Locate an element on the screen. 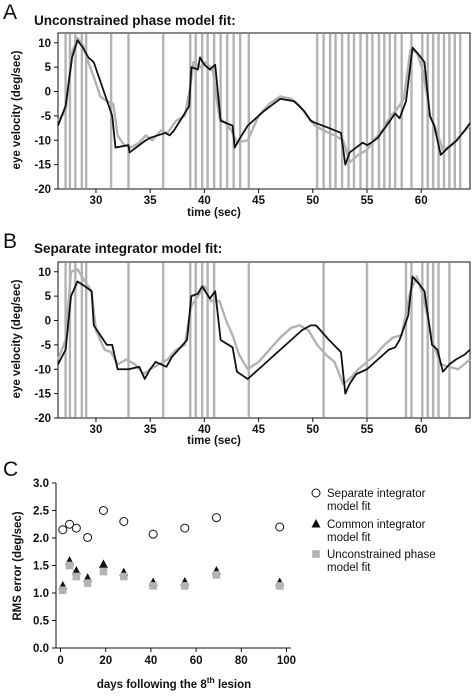  panel-letter-b: B is located at coordinates (10, 241).